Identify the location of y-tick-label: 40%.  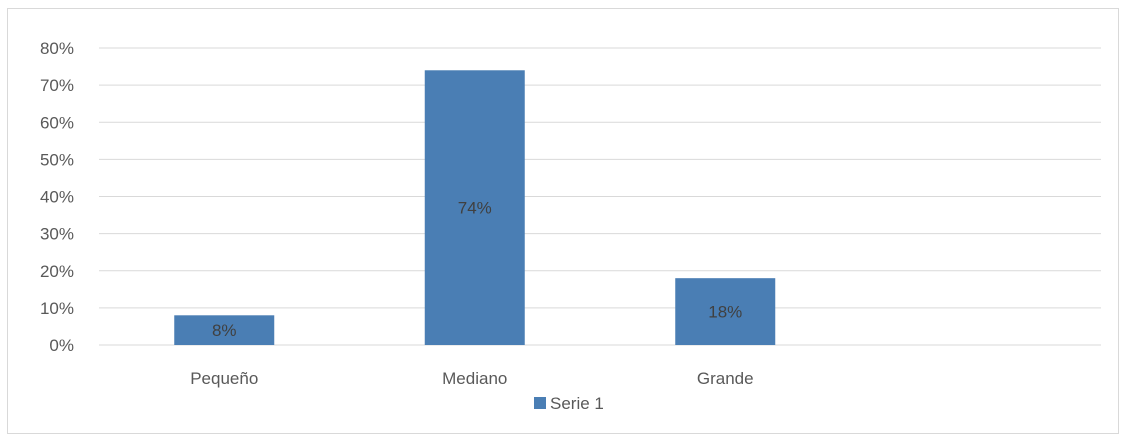
(57, 197).